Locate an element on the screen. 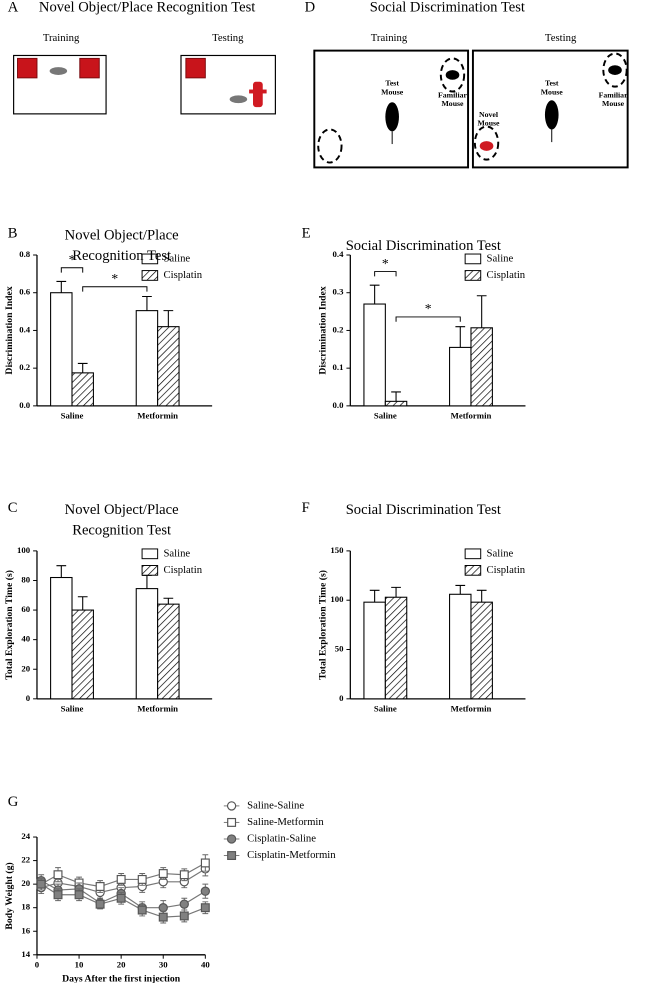 This screenshot has width=652, height=983. x-tick-label: Metformin is located at coordinates (471, 416).